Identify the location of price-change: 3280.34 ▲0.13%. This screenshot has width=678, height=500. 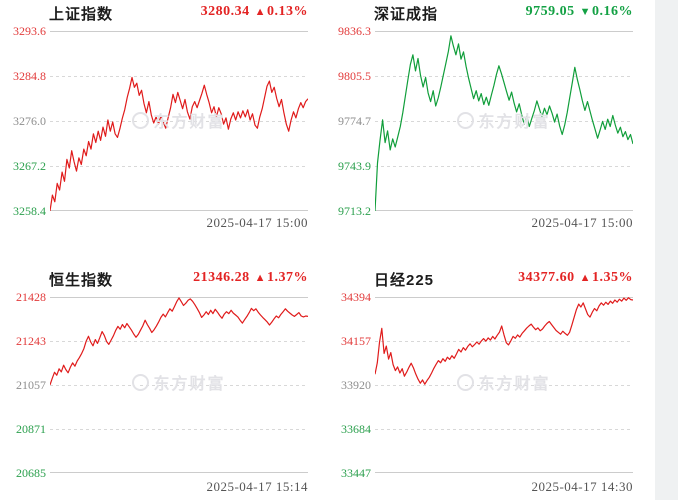
(213, 12).